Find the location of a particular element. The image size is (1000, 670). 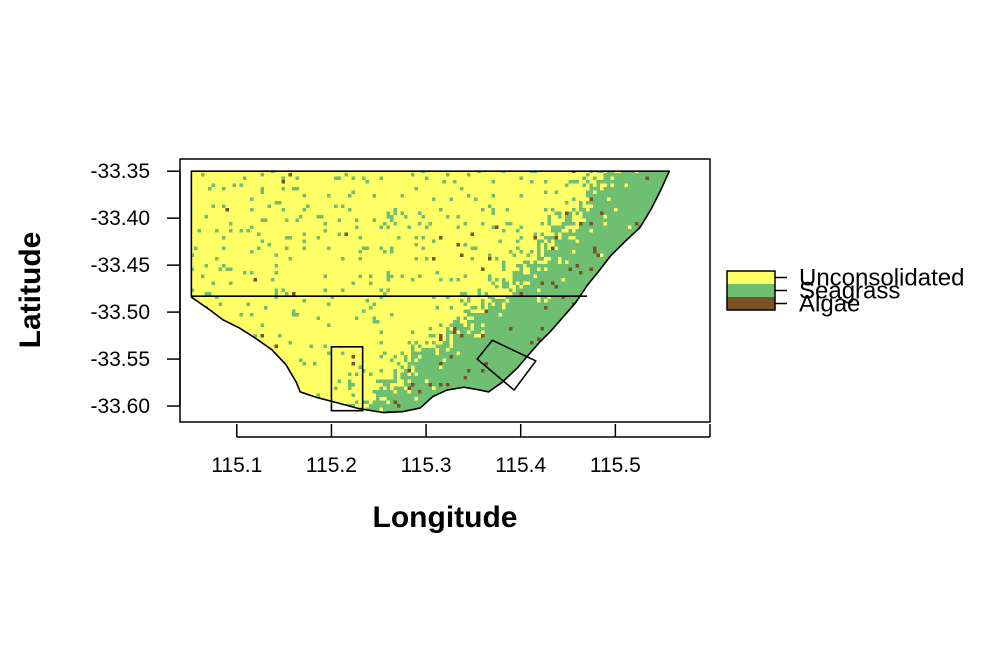

legend-label: Algae is located at coordinates (829, 304).